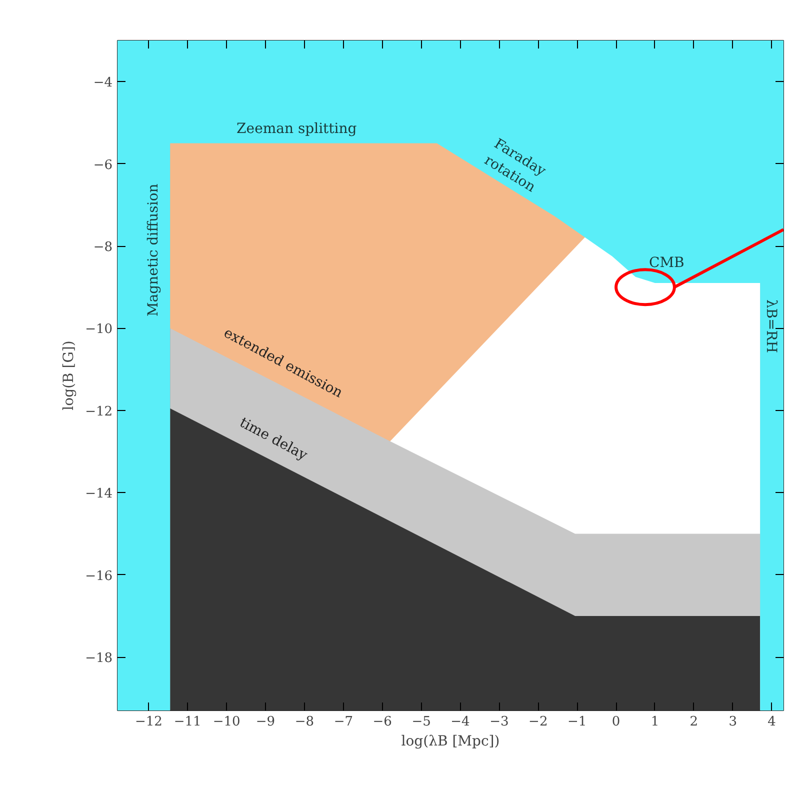  Describe the element at coordinates (771, 326) in the screenshot. I see `annotation: λB=RH` at that location.